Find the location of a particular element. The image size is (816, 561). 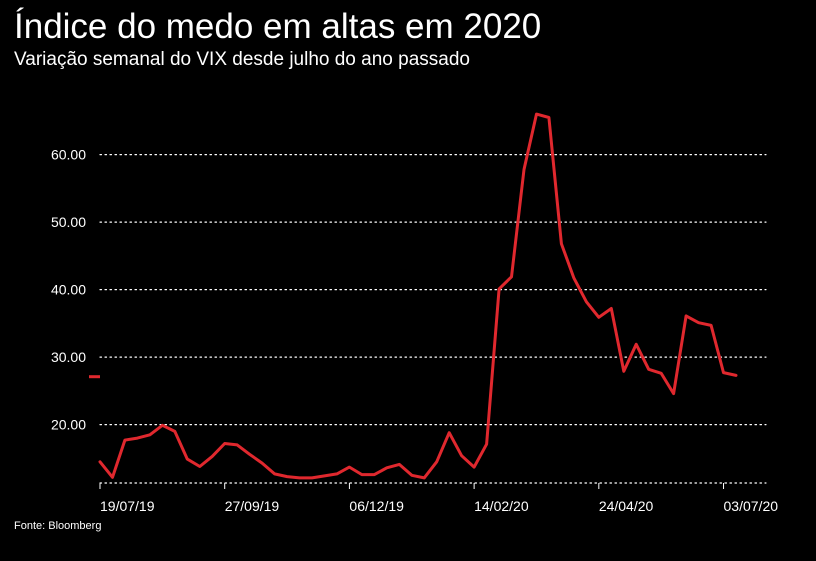

x-tick-label: 24/04/20 is located at coordinates (626, 506).